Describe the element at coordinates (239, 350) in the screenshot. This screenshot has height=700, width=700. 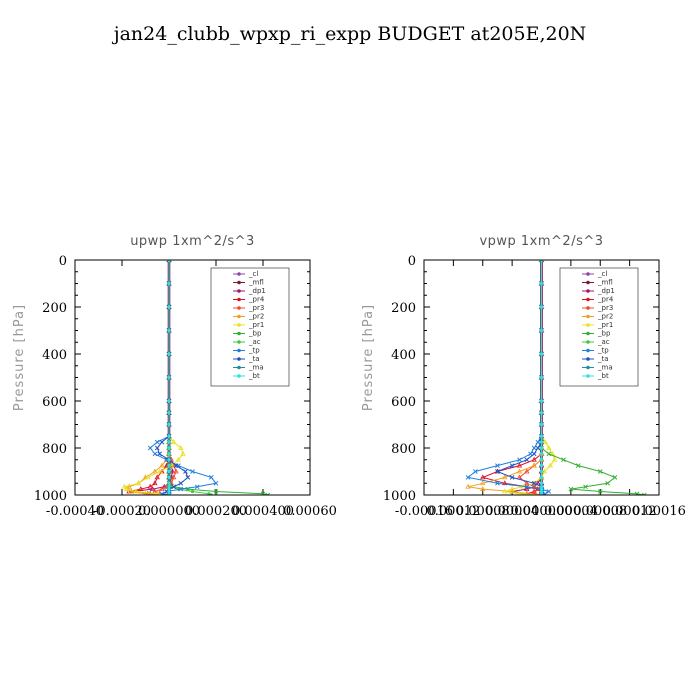
I see `legend-marker_tp` at that location.